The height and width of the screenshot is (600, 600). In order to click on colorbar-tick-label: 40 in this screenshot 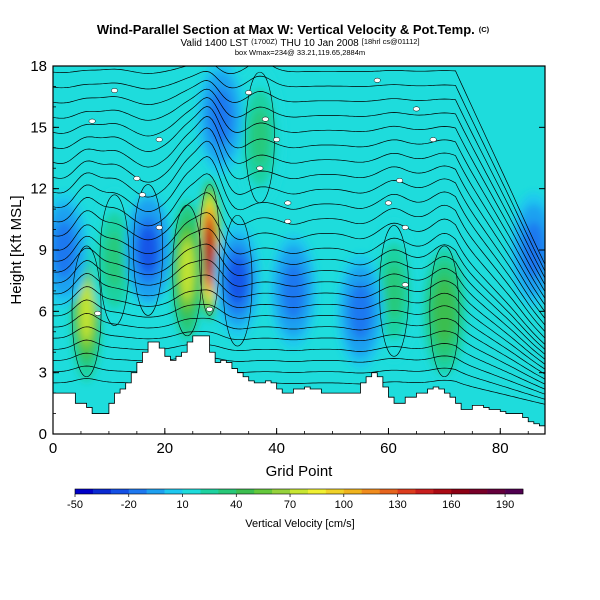, I will do `click(236, 505)`.